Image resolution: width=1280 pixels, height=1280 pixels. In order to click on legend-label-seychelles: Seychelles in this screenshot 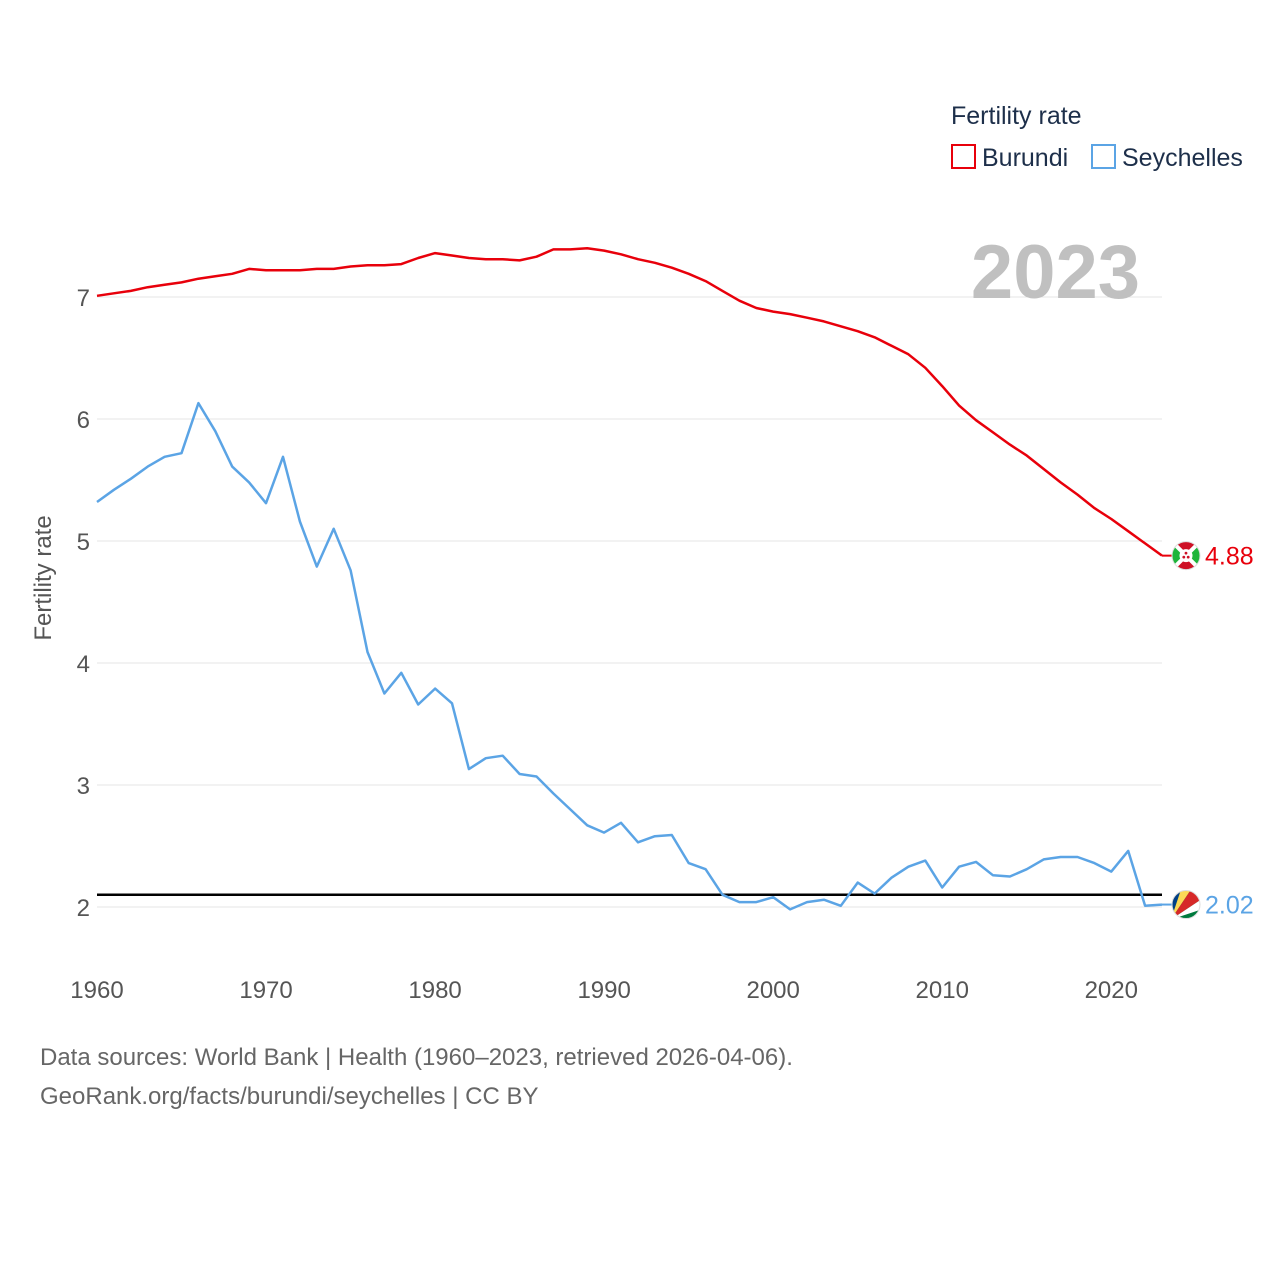, I will do `click(1182, 158)`.